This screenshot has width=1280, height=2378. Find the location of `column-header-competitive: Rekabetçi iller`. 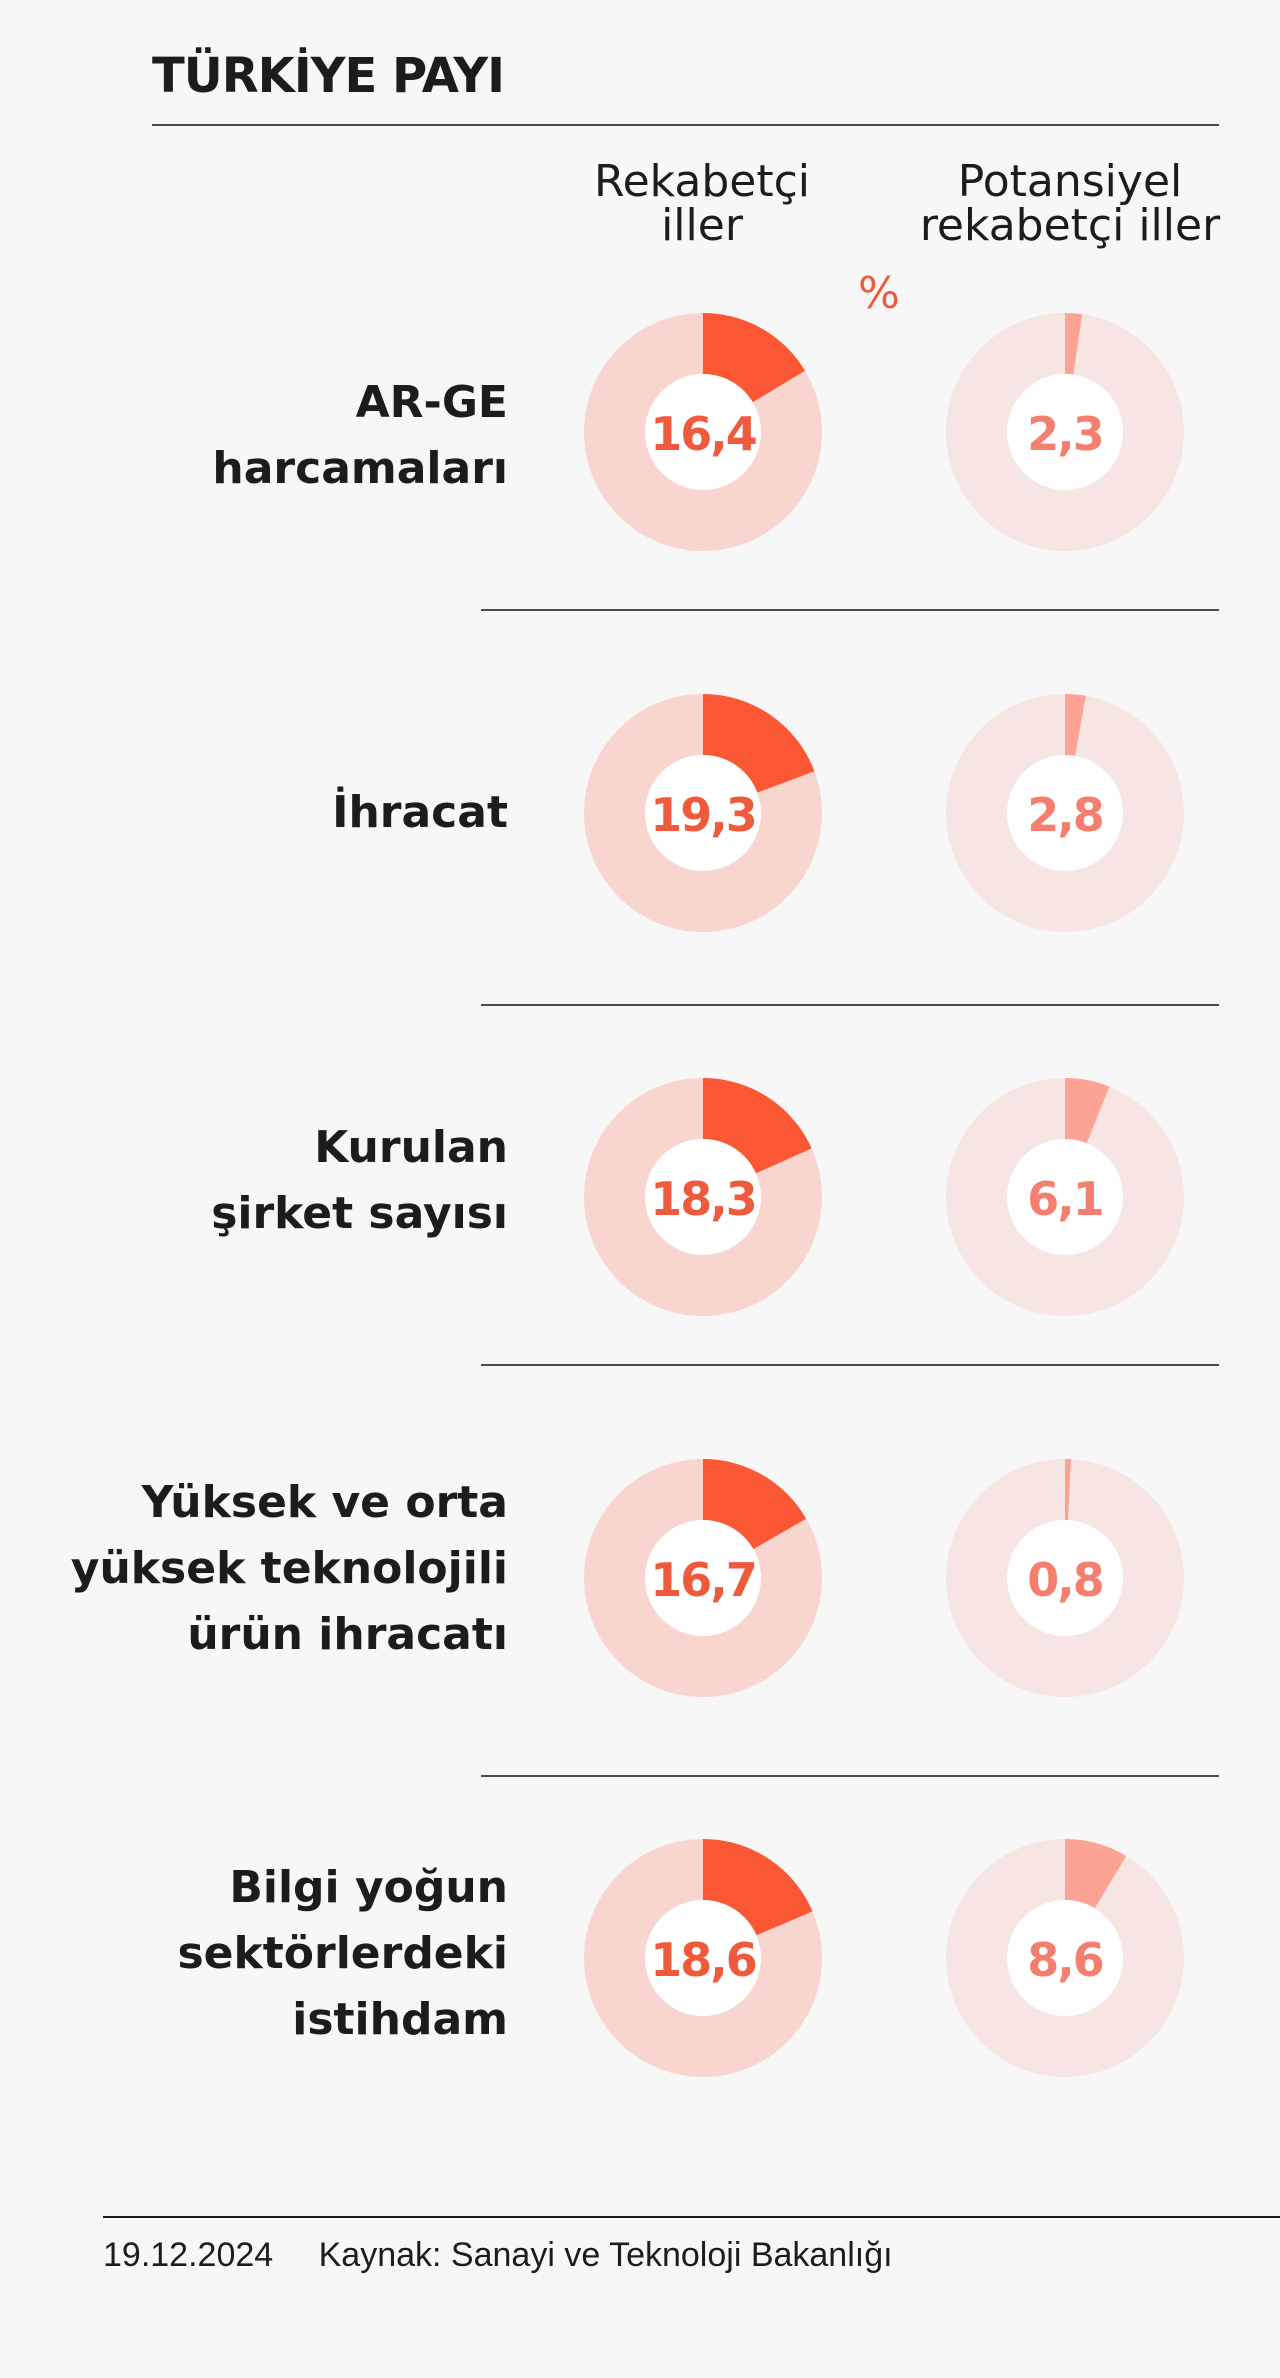

column-header-competitive: Rekabetçi iller is located at coordinates (702, 204).